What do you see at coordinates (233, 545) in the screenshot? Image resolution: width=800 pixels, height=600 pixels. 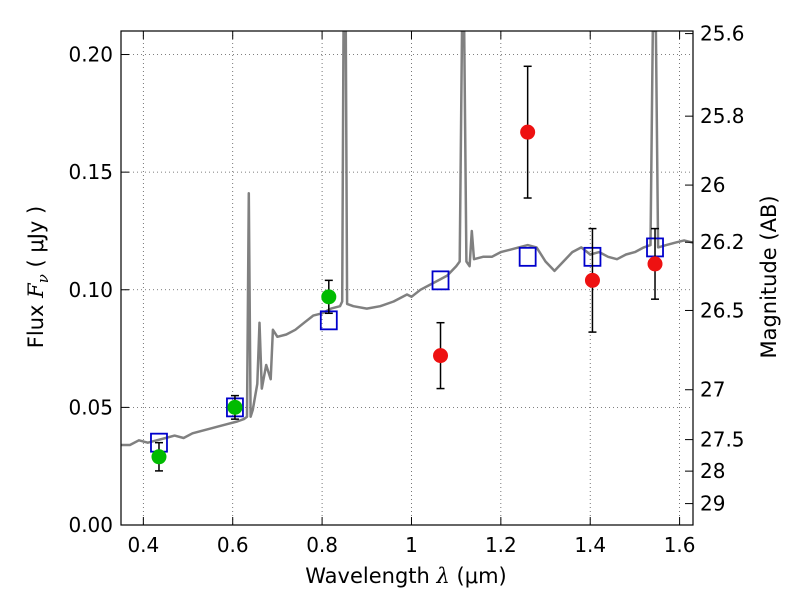 I see `x-tick-label: 0.6` at bounding box center [233, 545].